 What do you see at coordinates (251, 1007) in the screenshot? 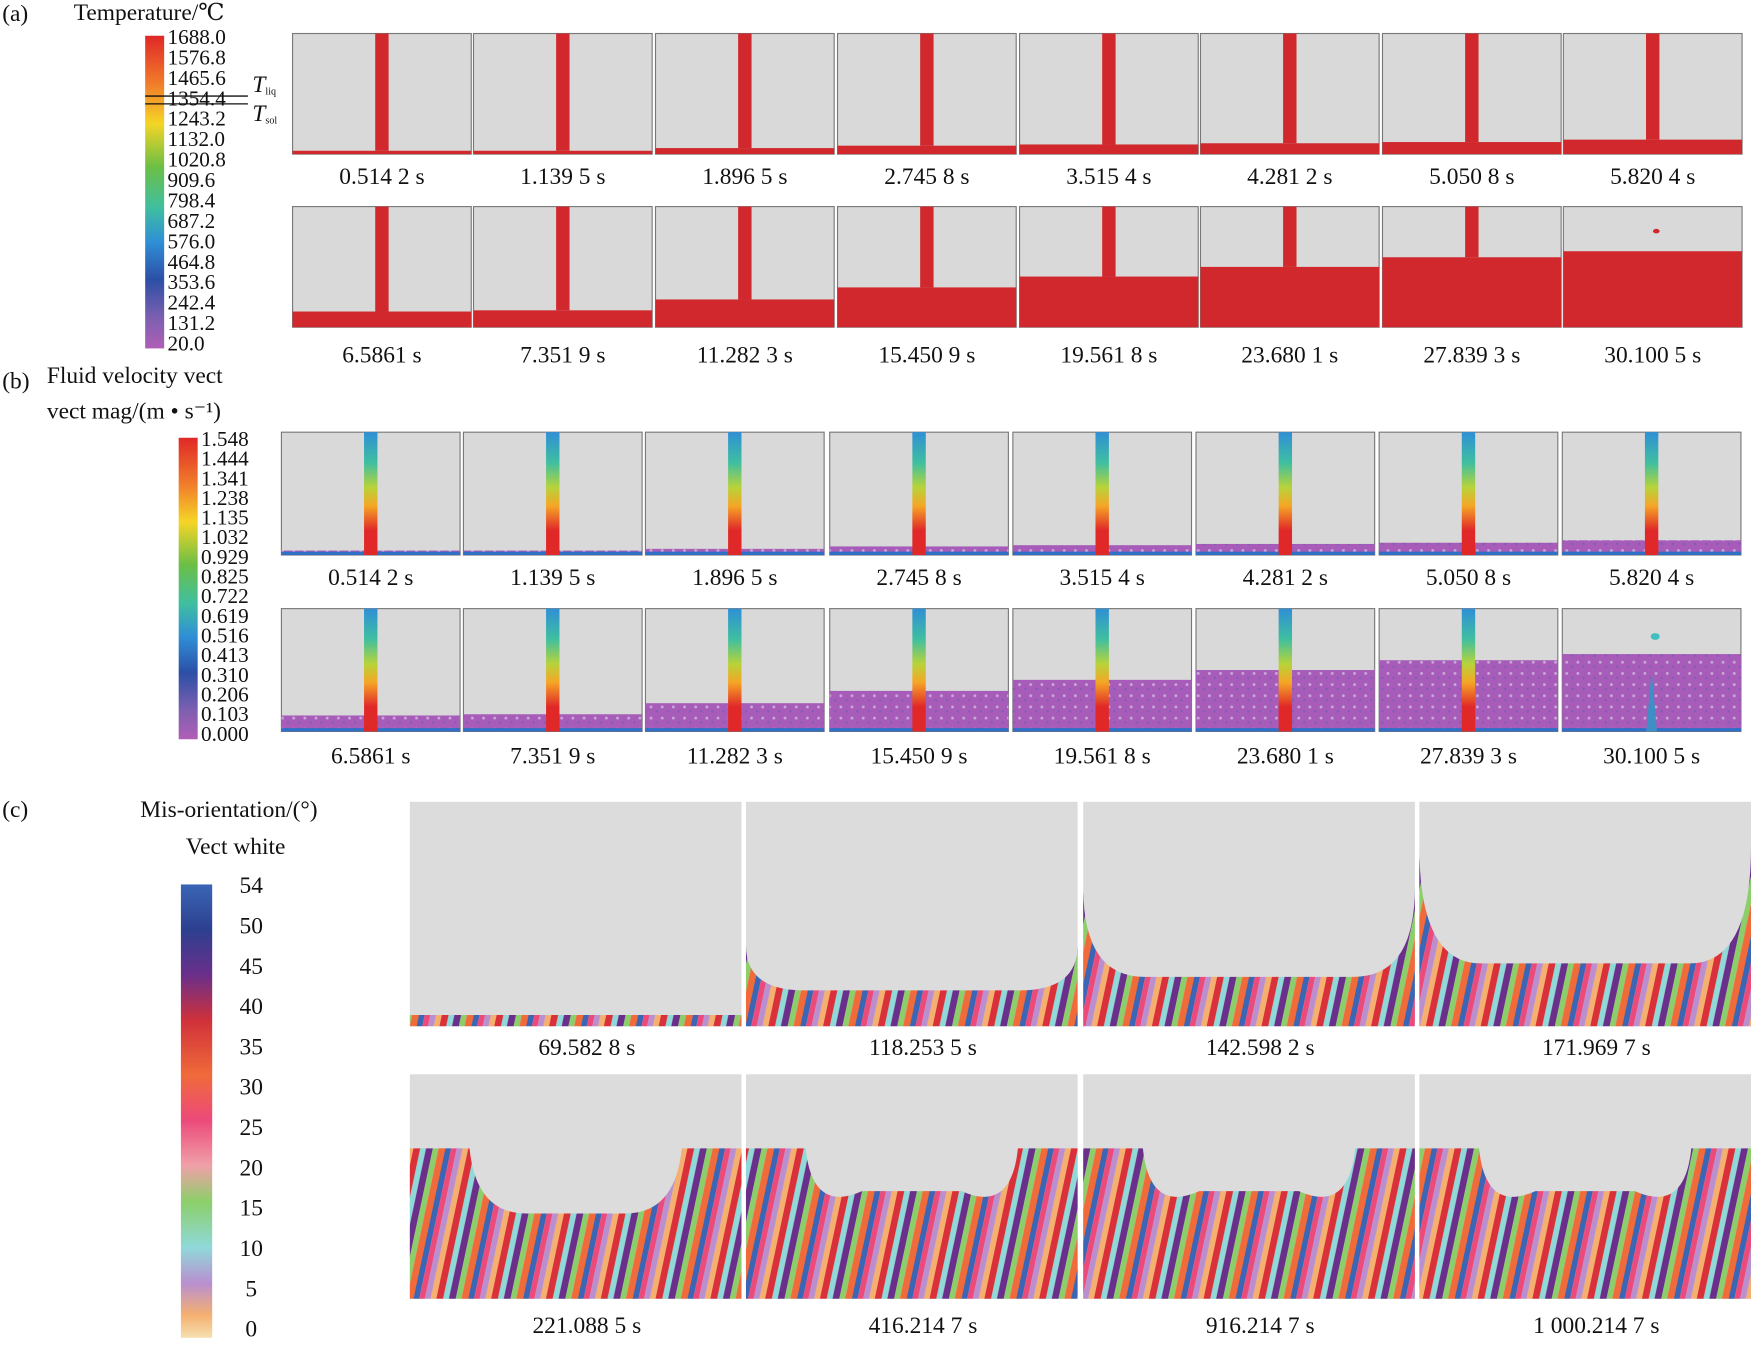
I see `colorbar-label: 40` at bounding box center [251, 1007].